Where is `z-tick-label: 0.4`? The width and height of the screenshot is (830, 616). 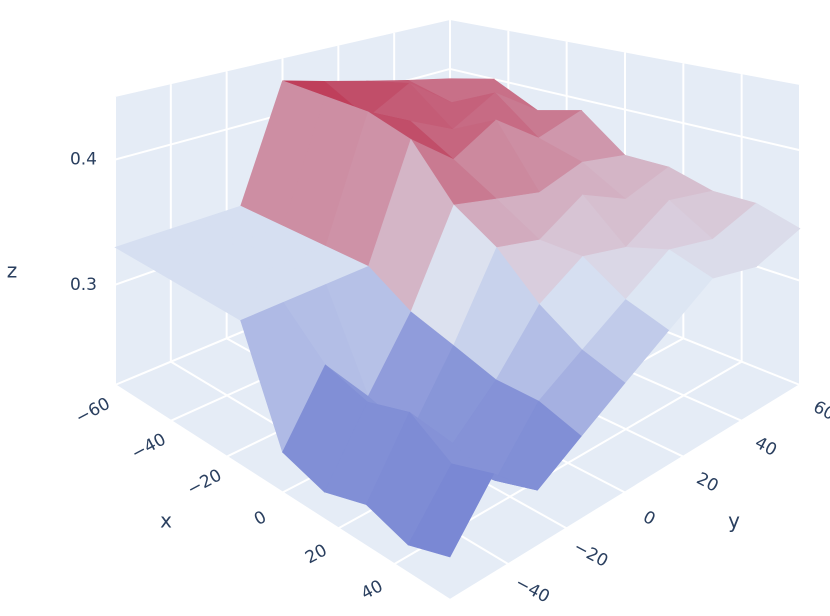
z-tick-label: 0.4 is located at coordinates (83, 160).